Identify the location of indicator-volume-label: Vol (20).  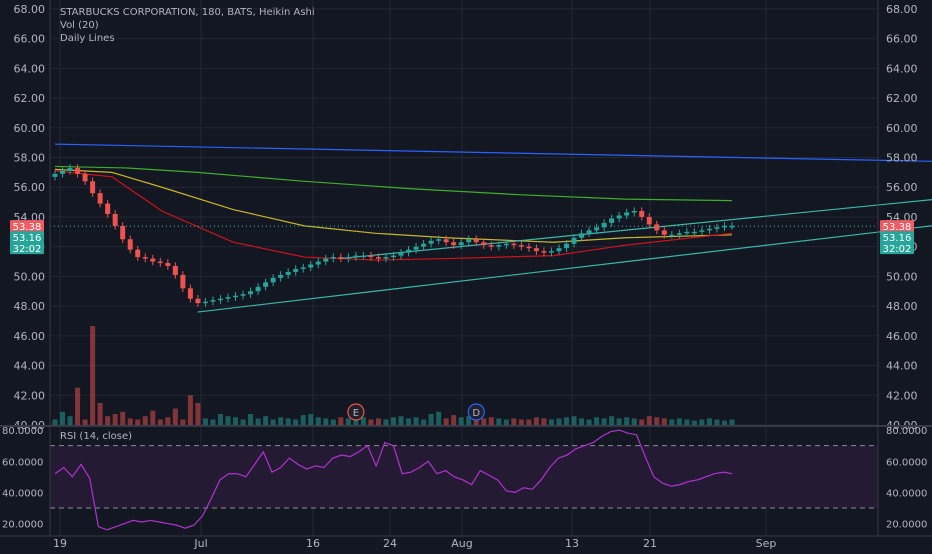
(79, 25).